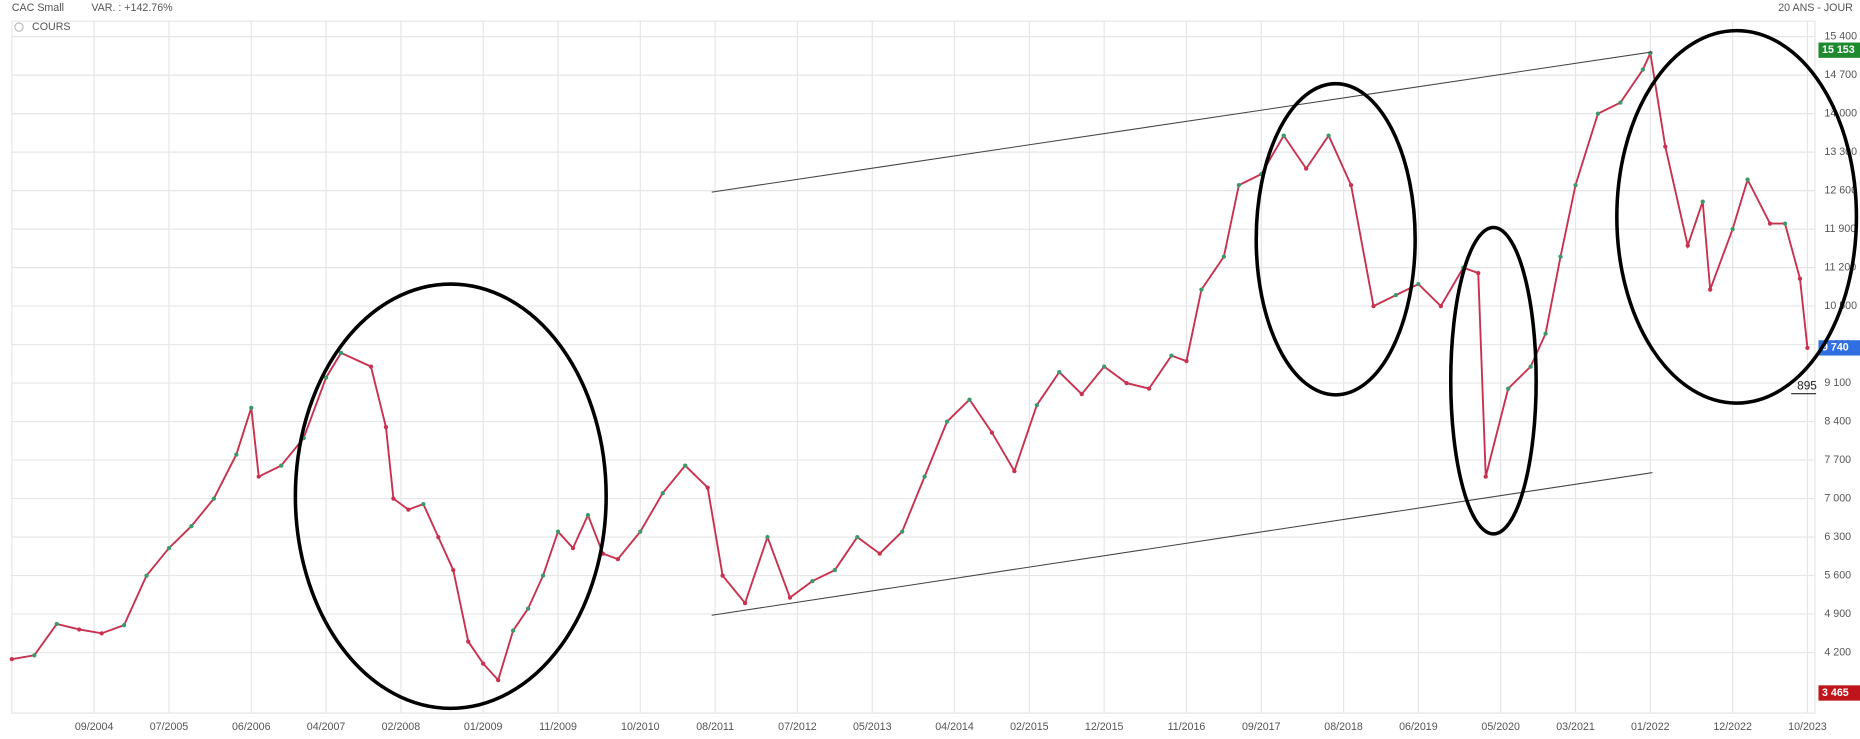 The height and width of the screenshot is (739, 1860). Describe the element at coordinates (1840, 113) in the screenshot. I see `y-tick-label: 14 000` at that location.